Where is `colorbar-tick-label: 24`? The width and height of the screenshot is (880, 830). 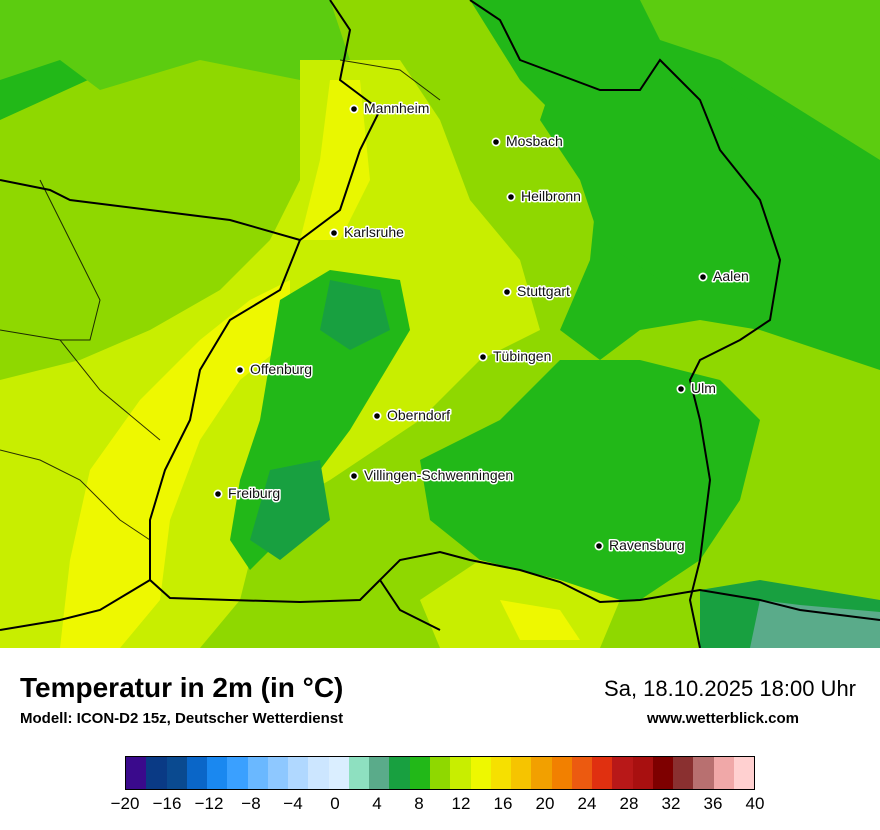
colorbar-tick-label: 24 is located at coordinates (587, 803).